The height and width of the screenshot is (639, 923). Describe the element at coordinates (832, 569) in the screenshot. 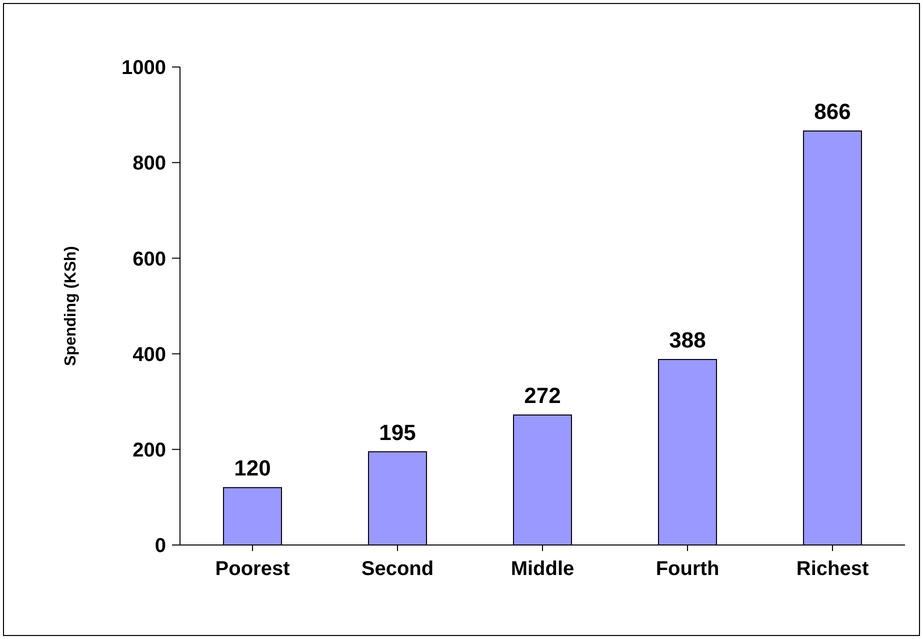

I see `x-tick-label: Richest` at that location.